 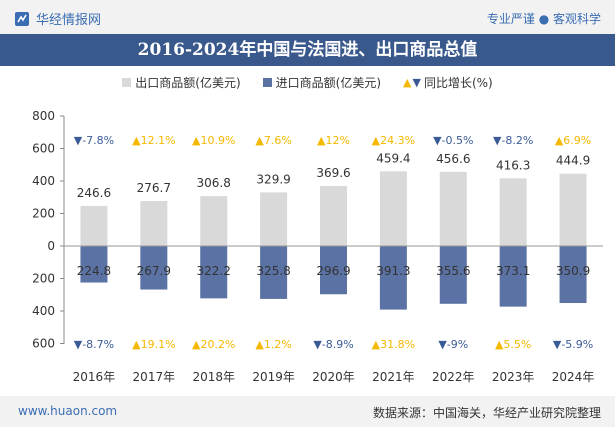 I want to click on export-growth-label: ▲12.1%, so click(x=153, y=140).